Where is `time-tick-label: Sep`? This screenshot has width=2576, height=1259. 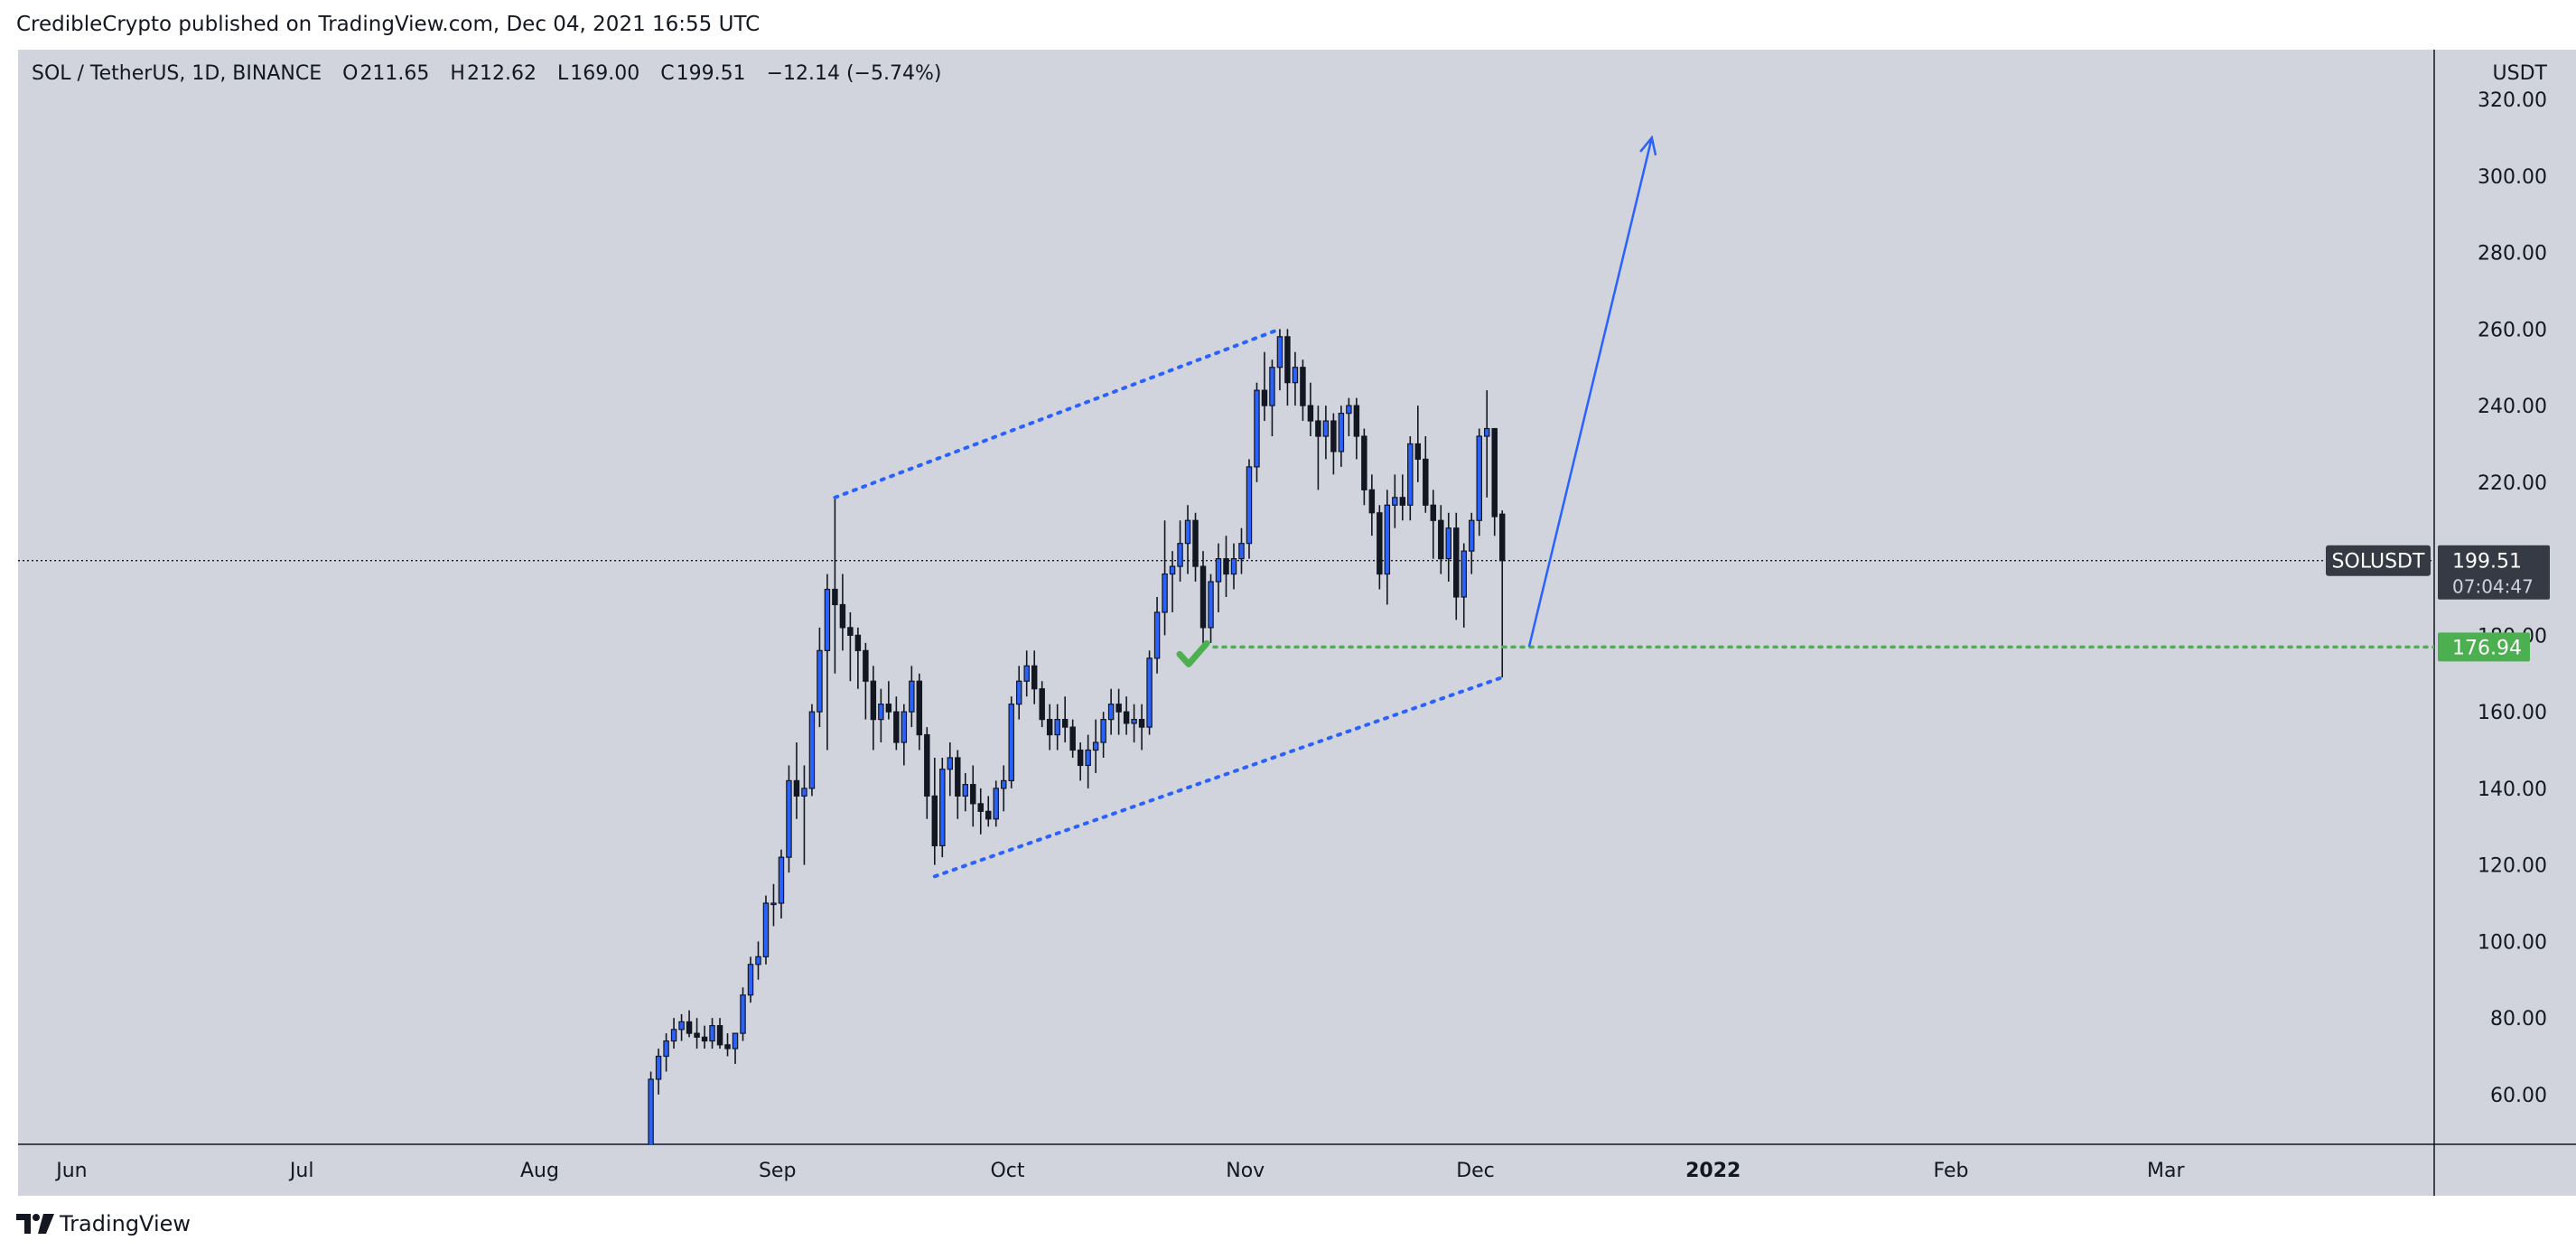
time-tick-label: Sep is located at coordinates (777, 1171).